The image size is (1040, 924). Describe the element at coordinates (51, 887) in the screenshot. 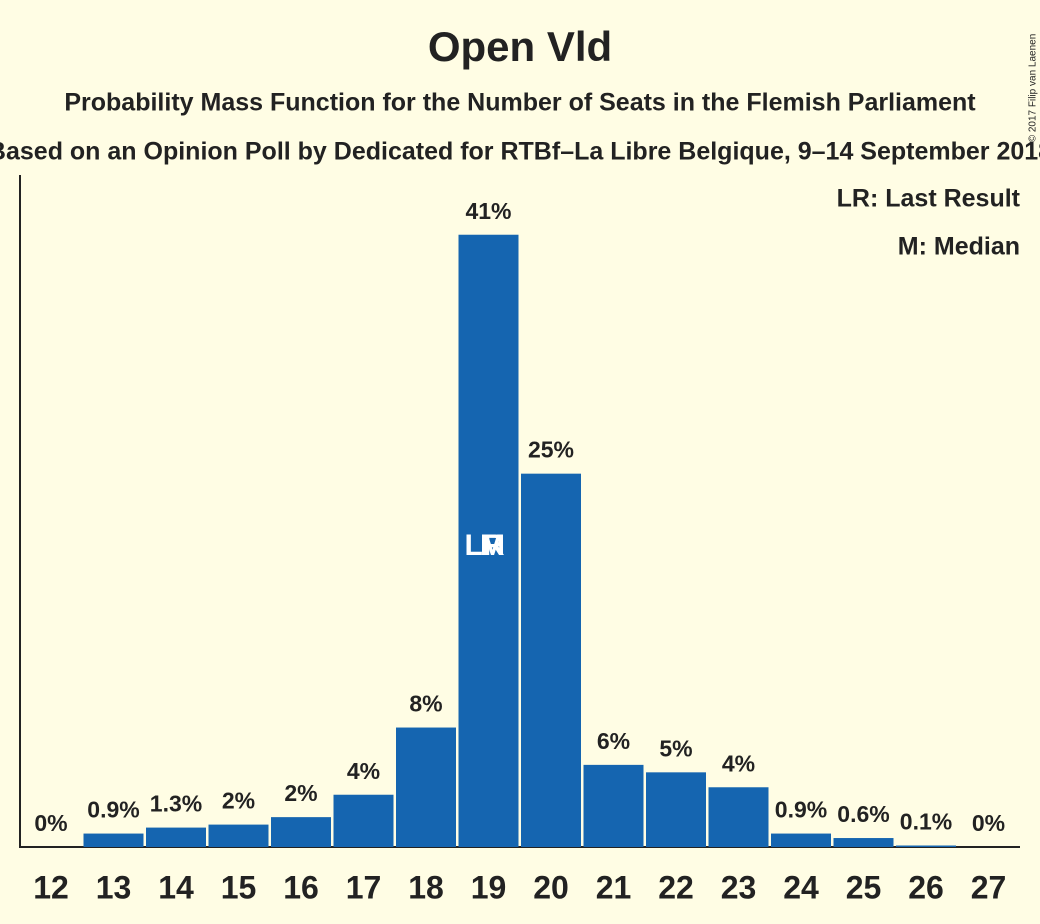

I see `x-tick-label: 12` at that location.